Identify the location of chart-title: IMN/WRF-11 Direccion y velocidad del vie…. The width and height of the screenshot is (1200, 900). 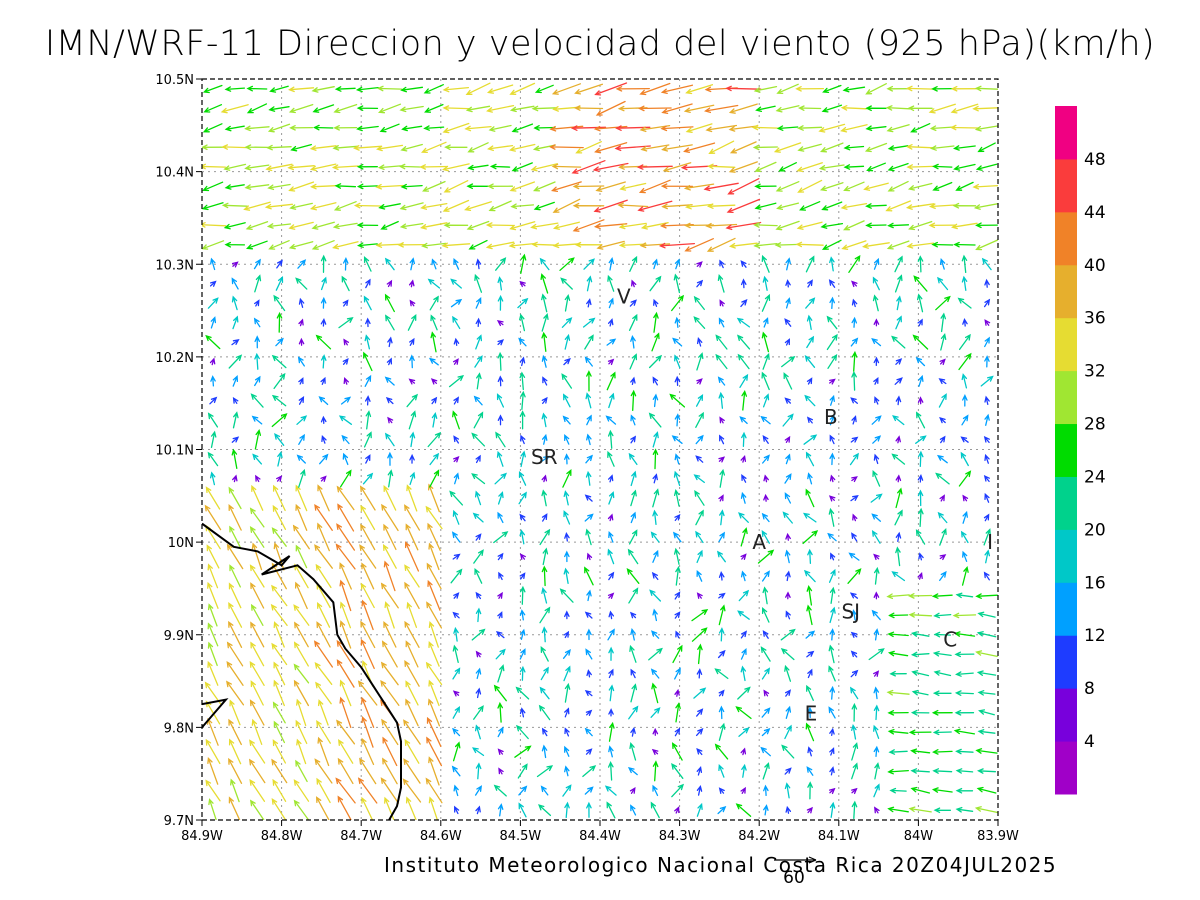
(600, 44).